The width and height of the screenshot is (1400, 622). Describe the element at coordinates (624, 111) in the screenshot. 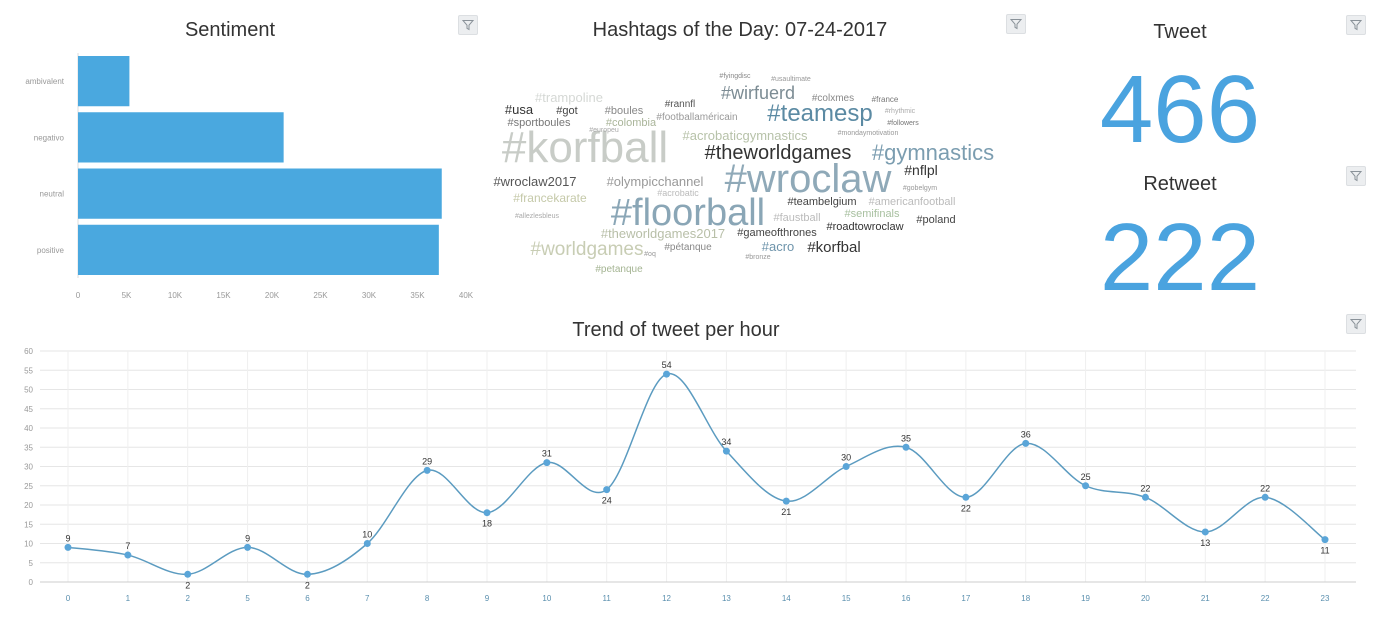

I see `hashtag-word: #boules` at that location.